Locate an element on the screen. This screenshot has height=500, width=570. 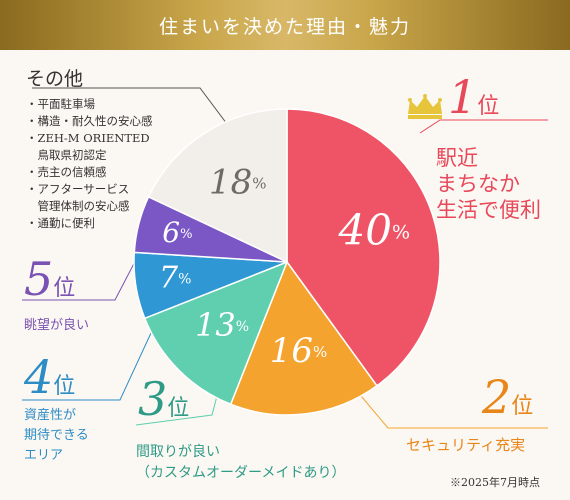
rank2-number: 2 is located at coordinates (497, 397).